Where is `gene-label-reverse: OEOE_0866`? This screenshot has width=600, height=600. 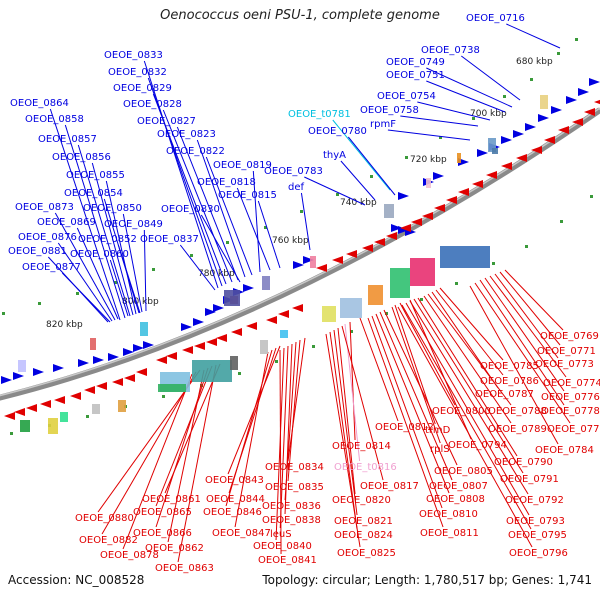
gene-label-reverse: OEOE_0866 is located at coordinates (162, 533).